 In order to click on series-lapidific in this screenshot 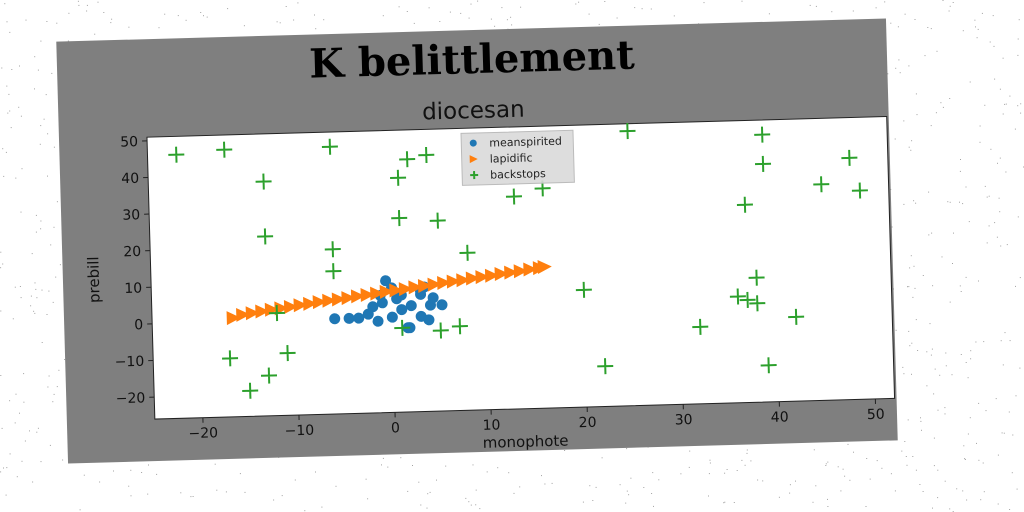, I will do `click(389, 292)`.